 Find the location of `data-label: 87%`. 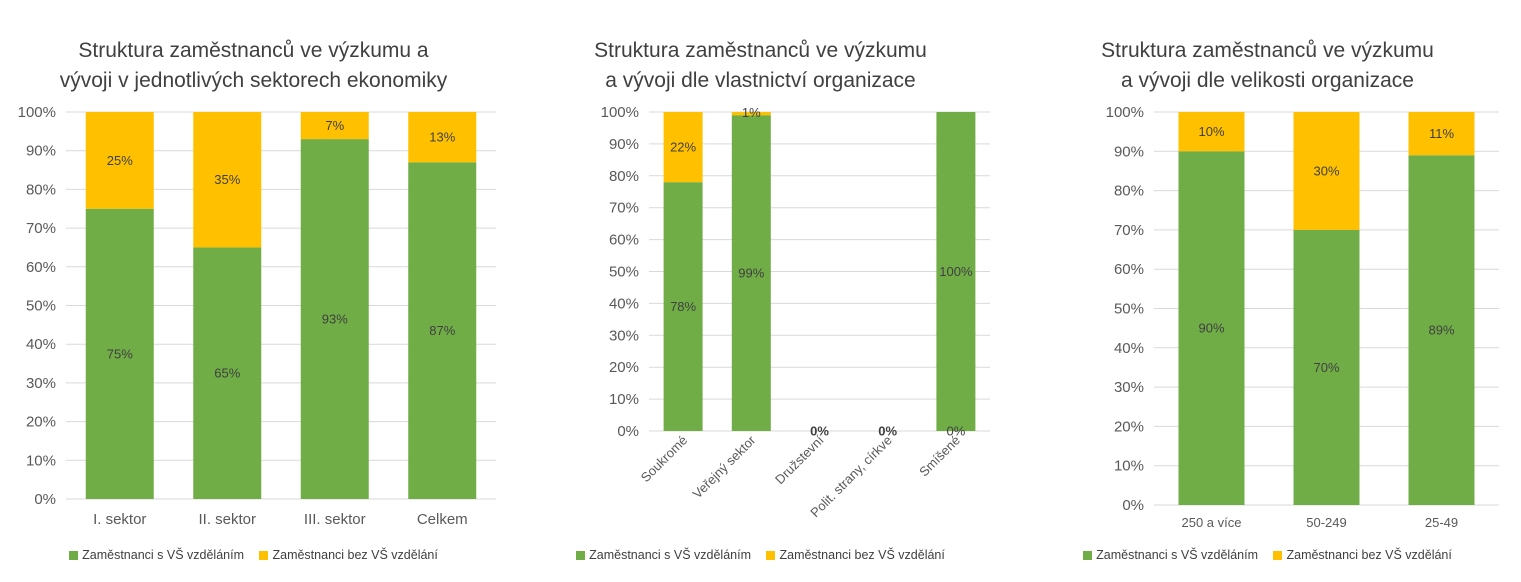

data-label: 87% is located at coordinates (442, 330).